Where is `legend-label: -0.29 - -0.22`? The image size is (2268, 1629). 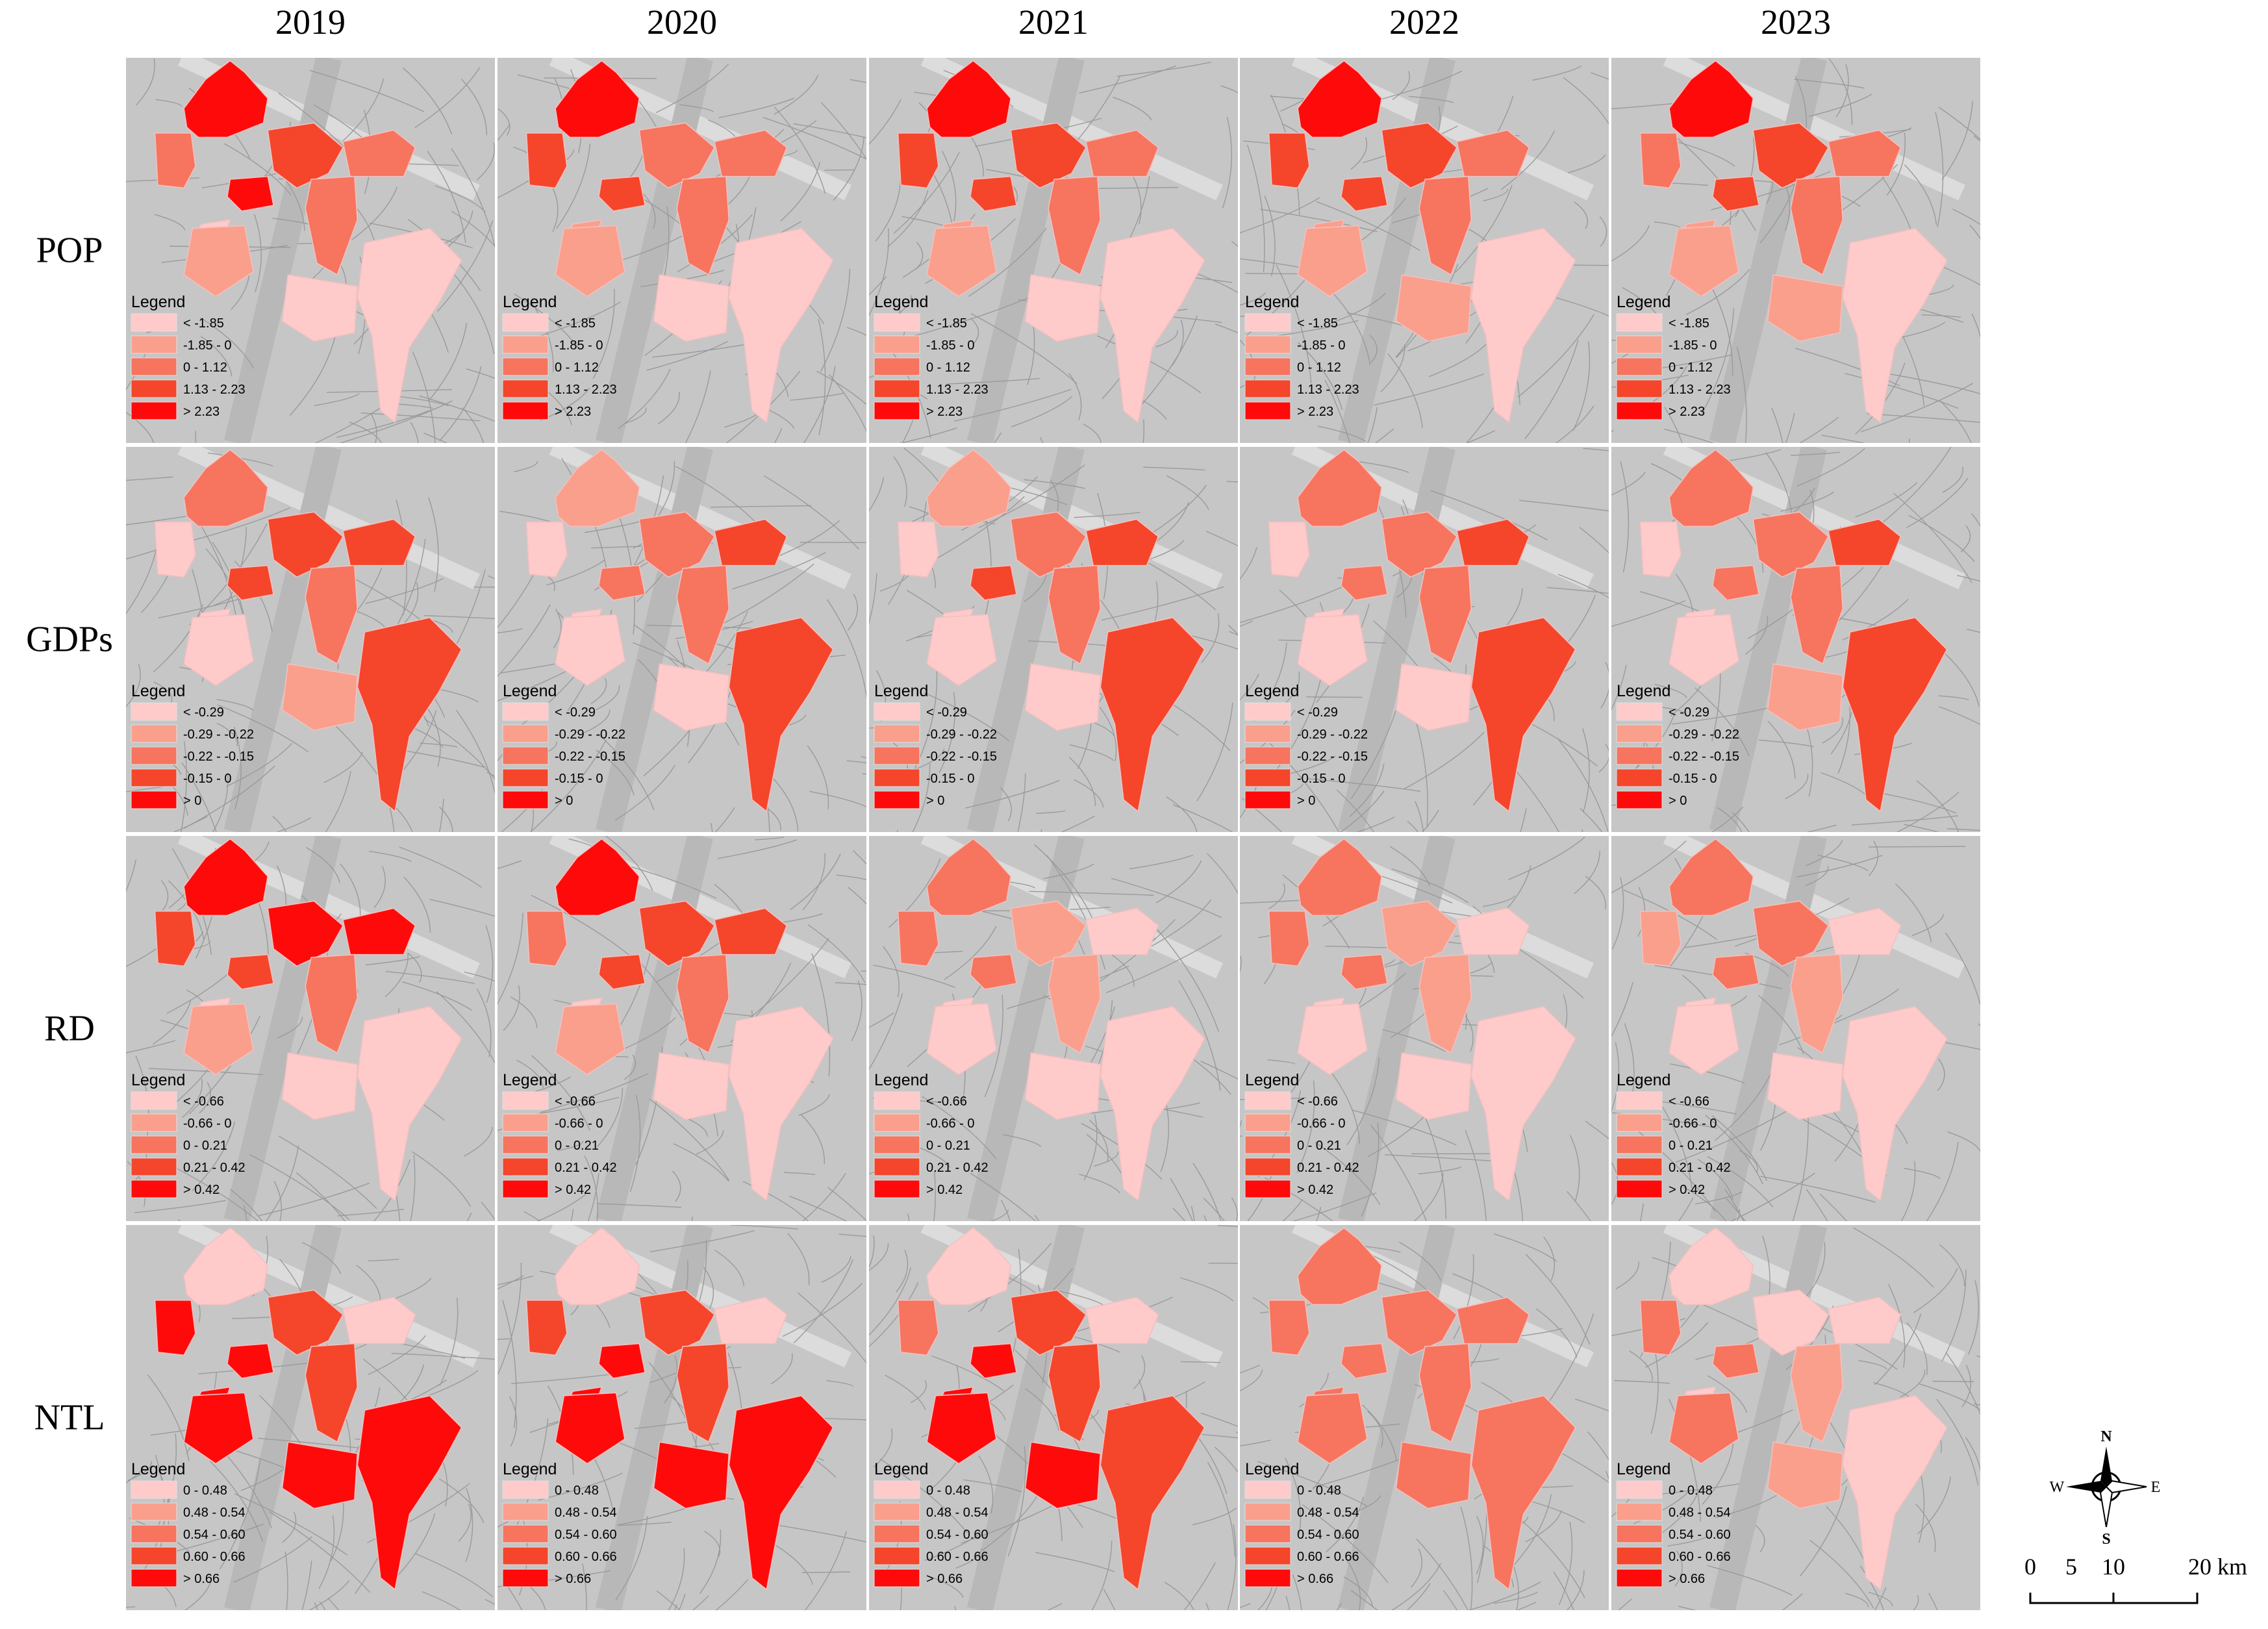 legend-label: -0.29 - -0.22 is located at coordinates (219, 735).